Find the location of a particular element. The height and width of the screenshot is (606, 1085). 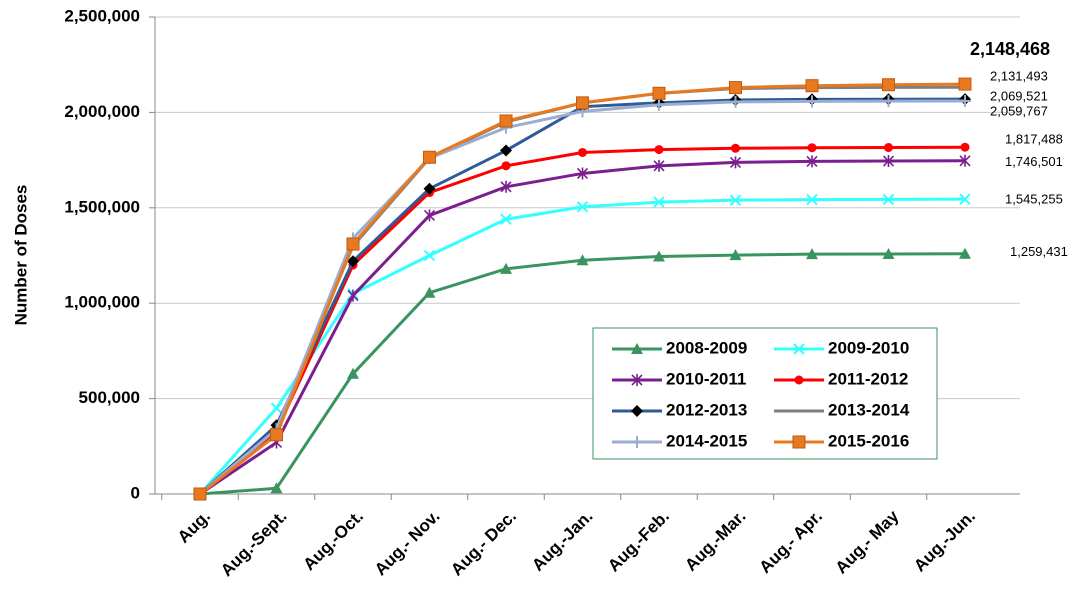

legend-label: 2011-2012 is located at coordinates (868, 378).